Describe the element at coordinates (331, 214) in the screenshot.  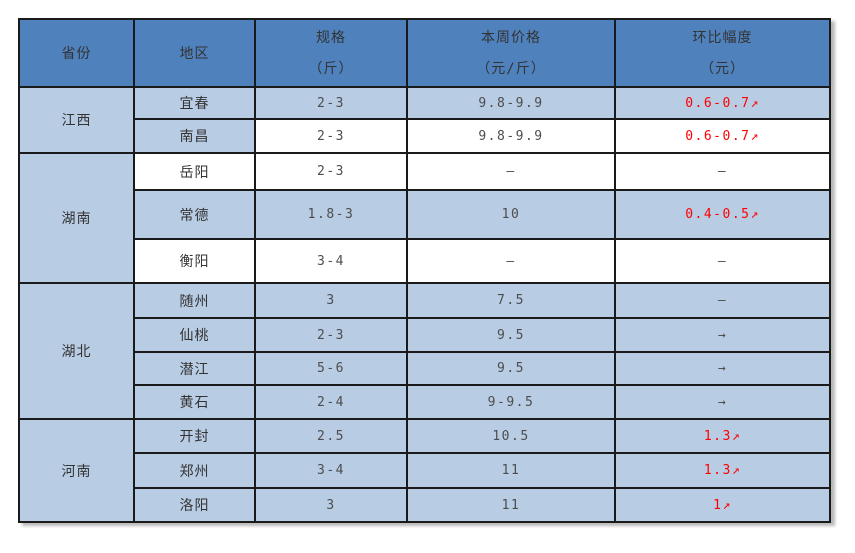
I see `spec-cell: 1.8-3` at that location.